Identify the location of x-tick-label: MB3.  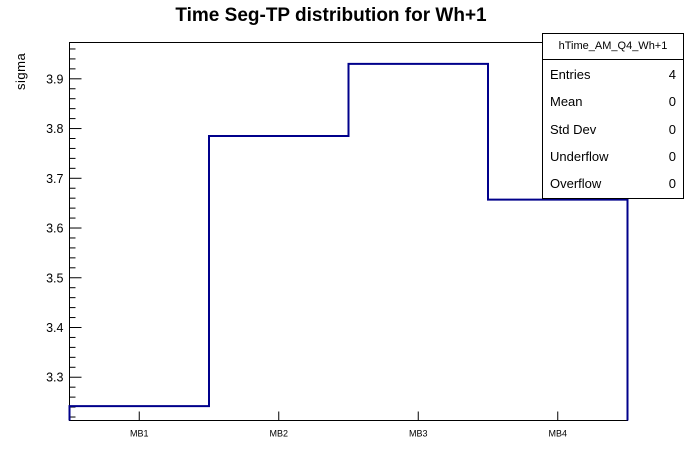
(418, 434).